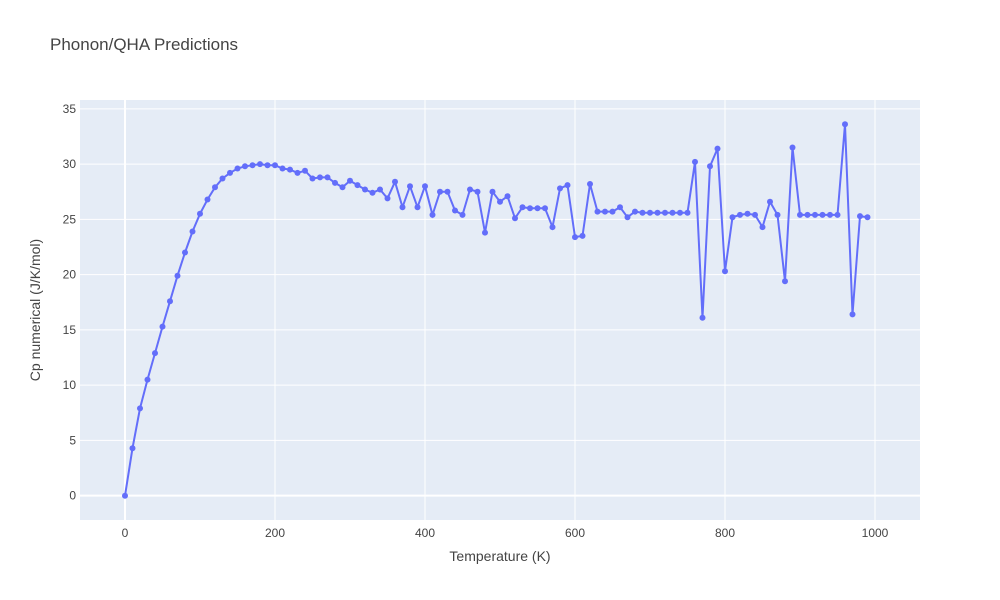  I want to click on y-tick-label: 10, so click(70, 385).